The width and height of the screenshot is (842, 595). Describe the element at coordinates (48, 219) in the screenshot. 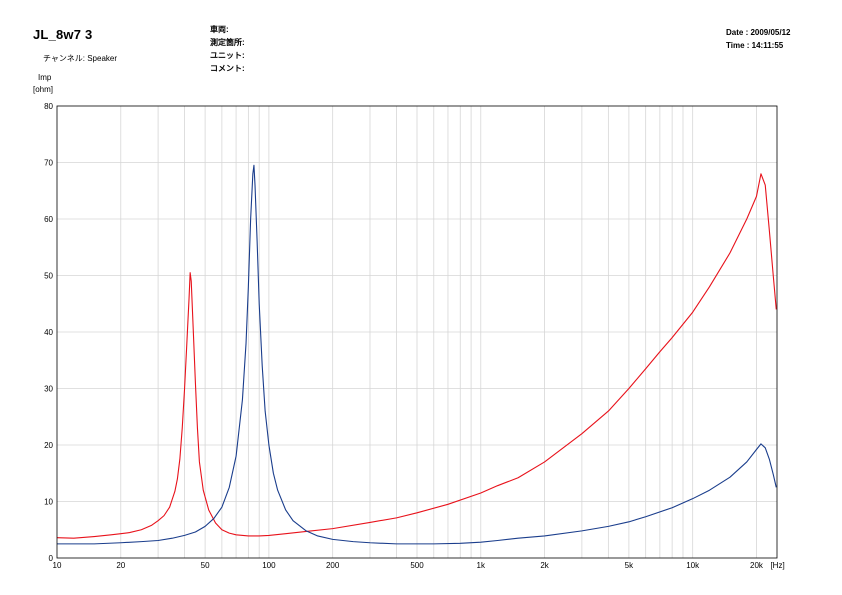

I see `y-tick-label: 60` at that location.